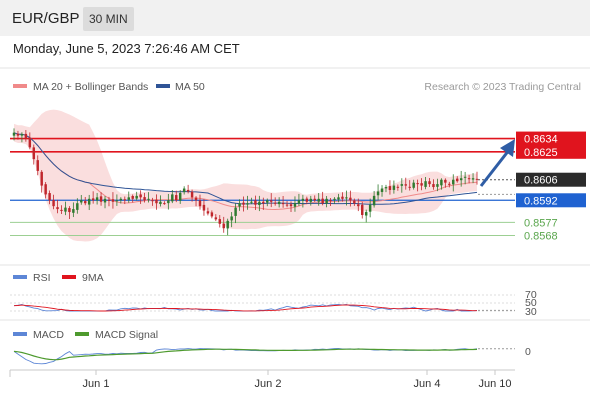  What do you see at coordinates (541, 237) in the screenshot?
I see `support-level-value: 0.8568` at bounding box center [541, 237].